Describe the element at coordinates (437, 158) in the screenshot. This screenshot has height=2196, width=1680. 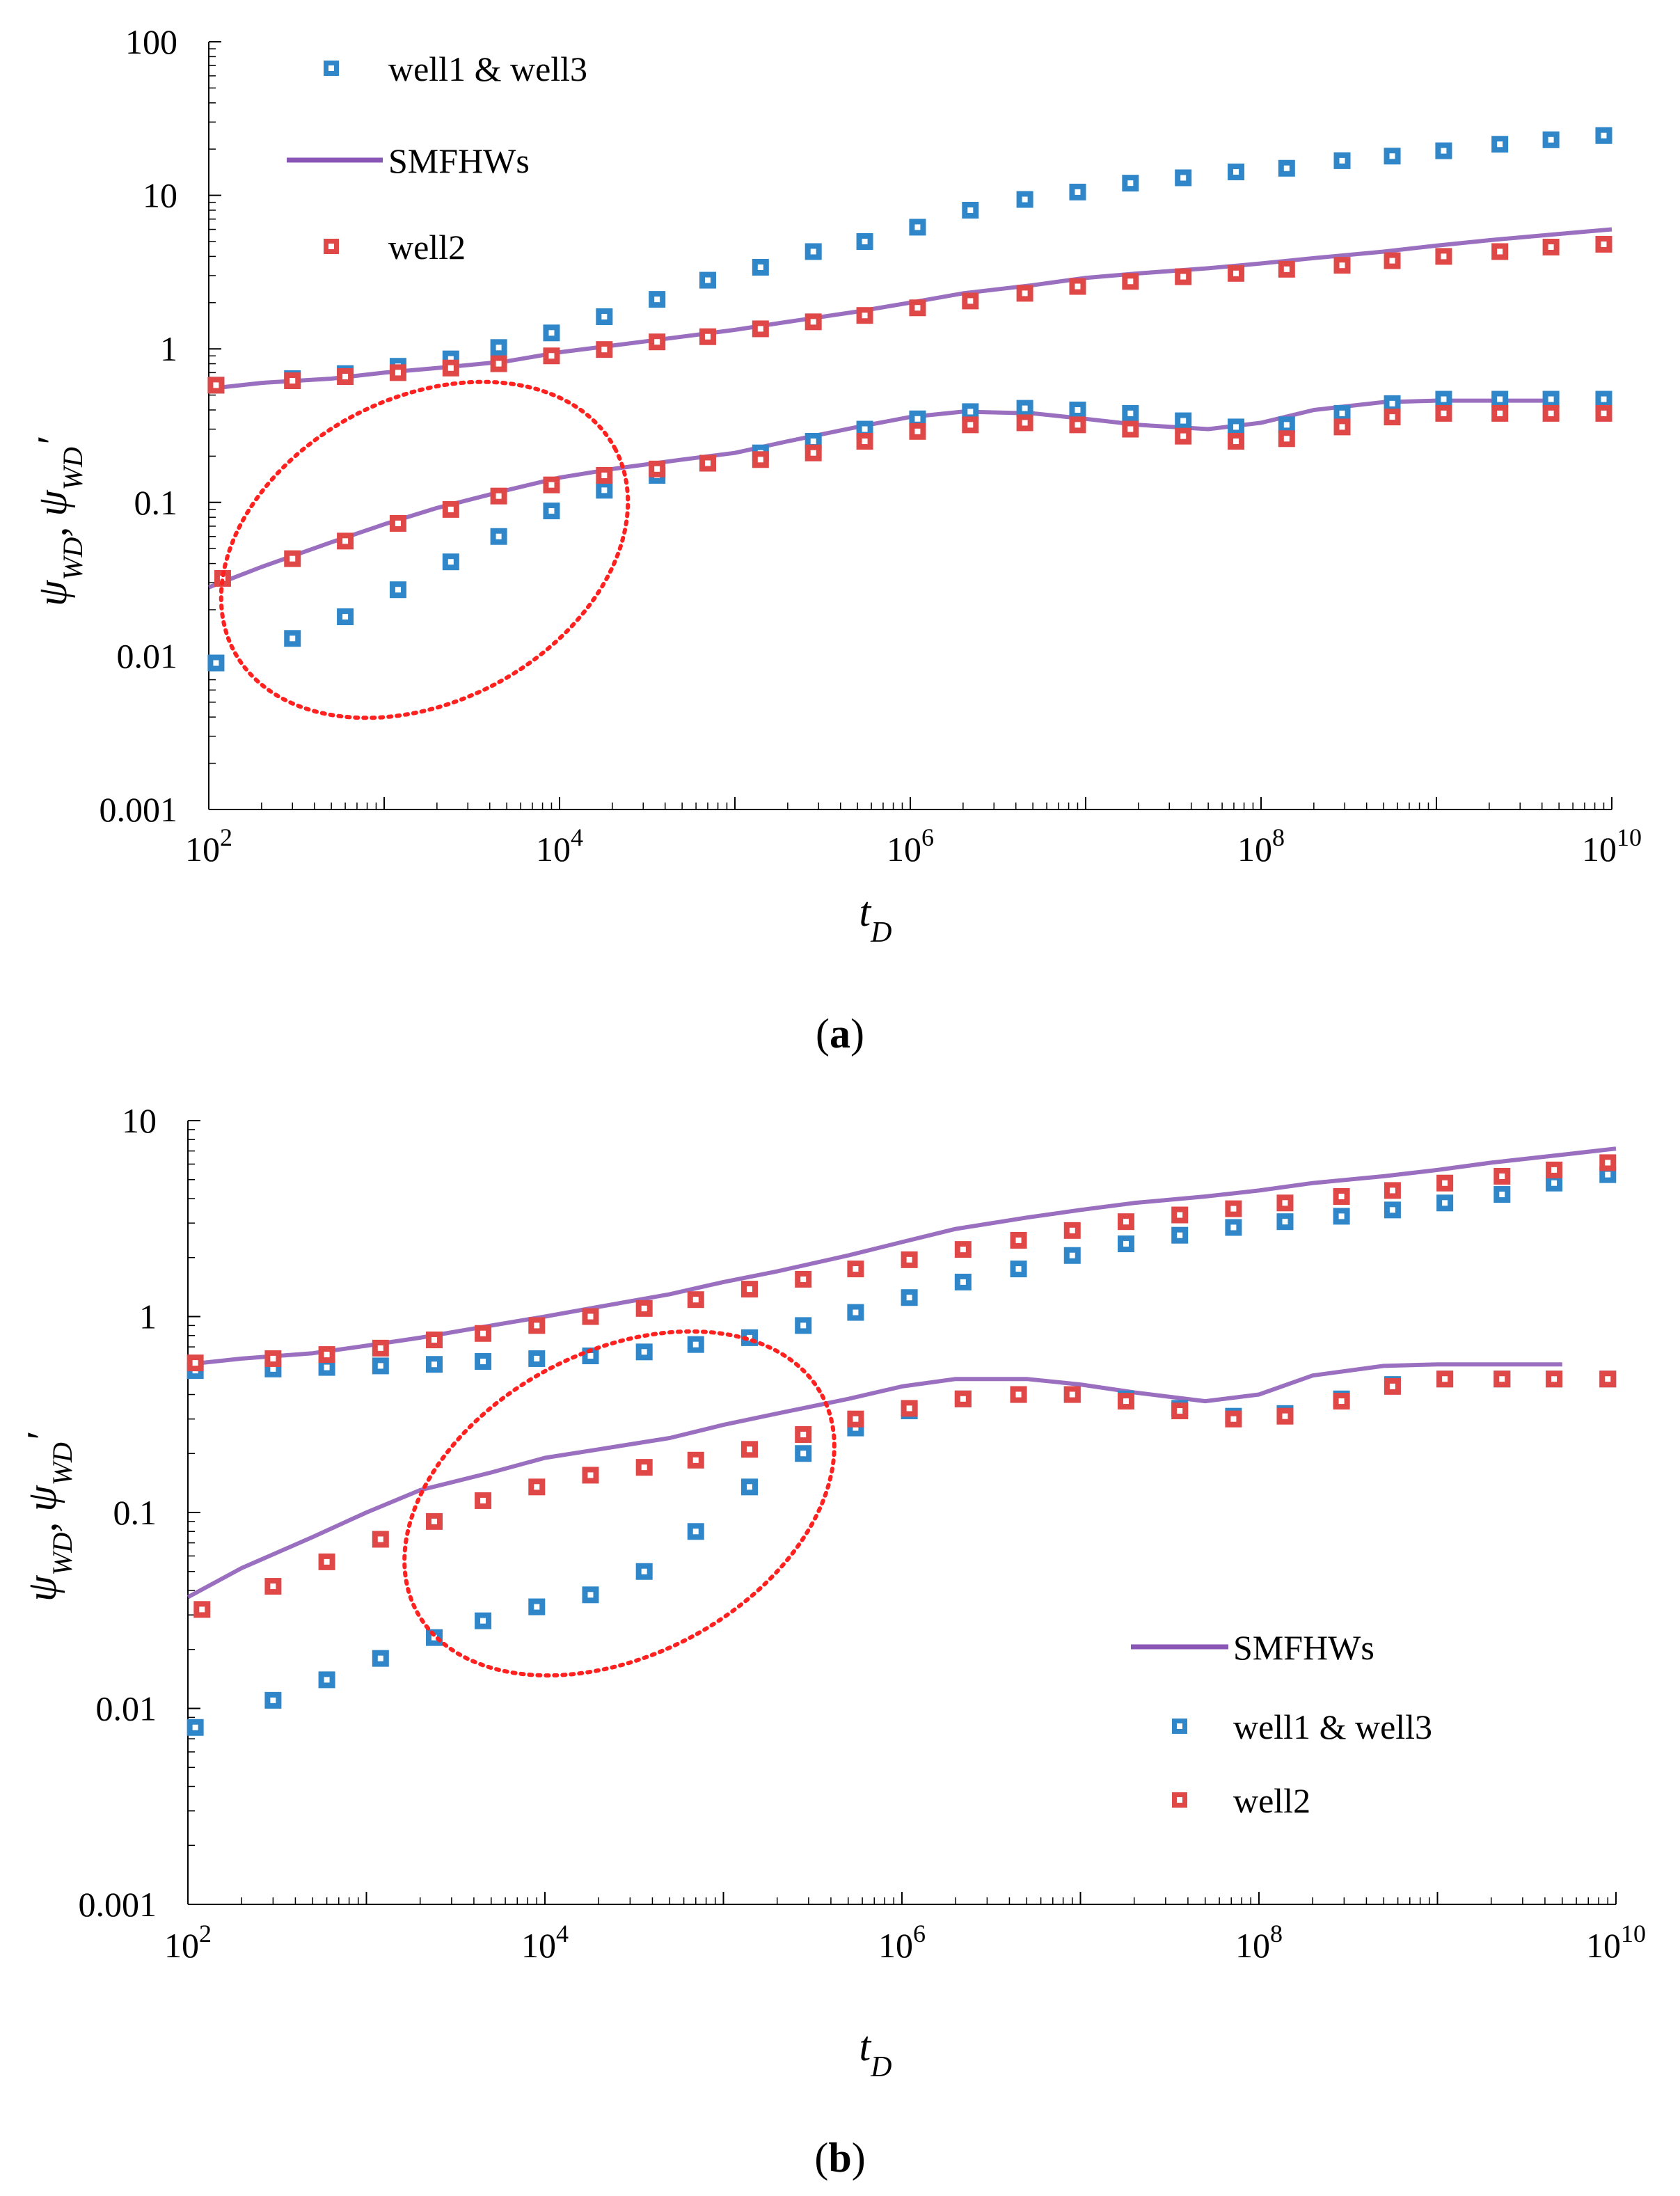
I see `panel-a-legend: well1 & well3 SMFHWs well2` at that location.